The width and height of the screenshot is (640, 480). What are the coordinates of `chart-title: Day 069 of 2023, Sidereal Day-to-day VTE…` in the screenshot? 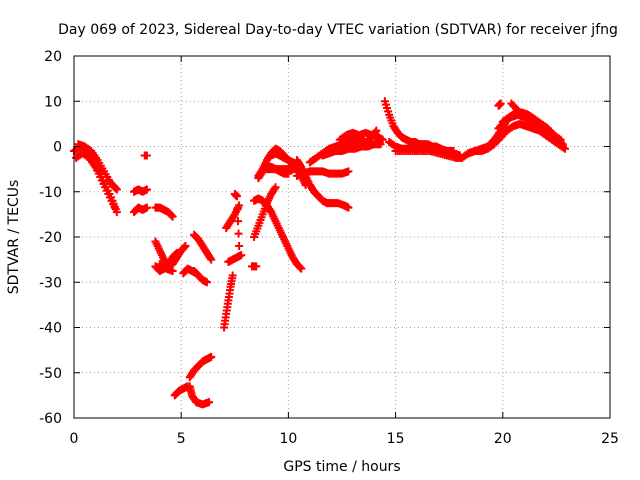 It's located at (338, 30).